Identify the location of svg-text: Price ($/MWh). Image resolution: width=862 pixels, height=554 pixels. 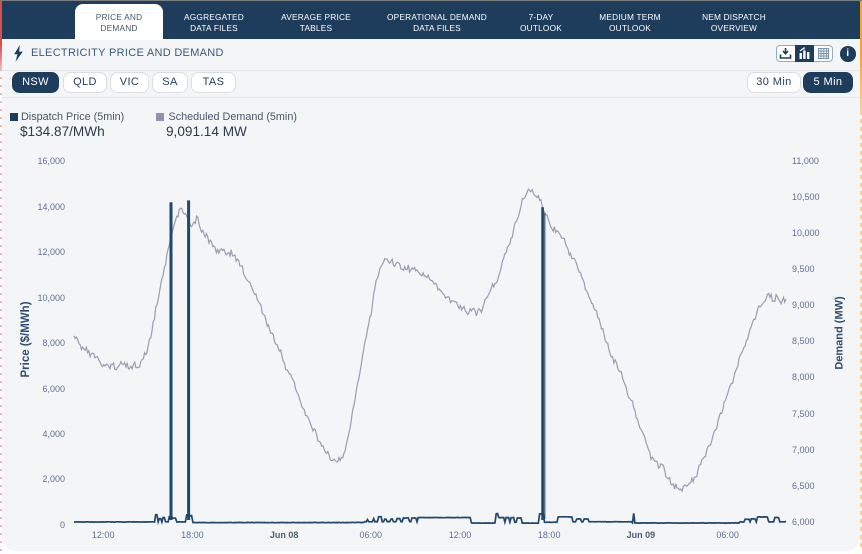
(26, 339).